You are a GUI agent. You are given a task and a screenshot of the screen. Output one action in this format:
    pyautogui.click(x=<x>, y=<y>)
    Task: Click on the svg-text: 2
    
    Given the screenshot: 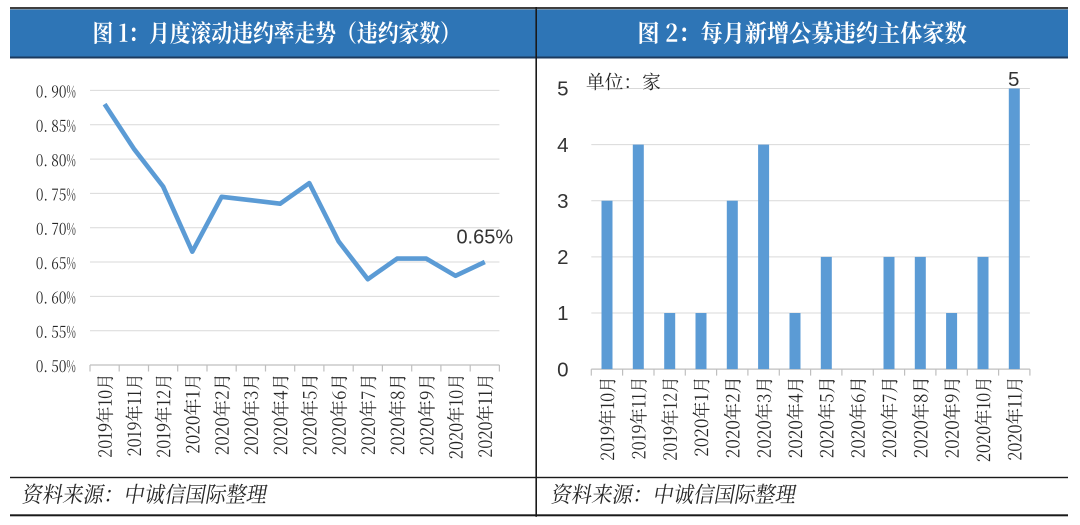 What is the action you would take?
    pyautogui.click(x=562, y=257)
    